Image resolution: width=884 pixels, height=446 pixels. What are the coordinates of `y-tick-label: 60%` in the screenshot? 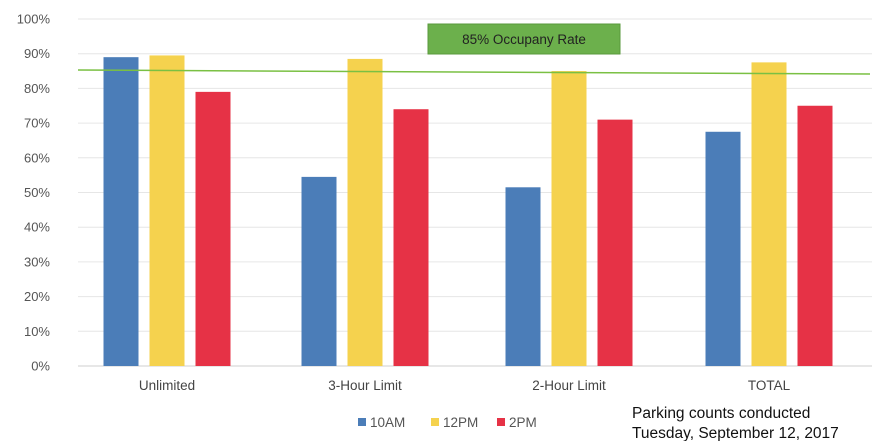 It's located at (37, 157).